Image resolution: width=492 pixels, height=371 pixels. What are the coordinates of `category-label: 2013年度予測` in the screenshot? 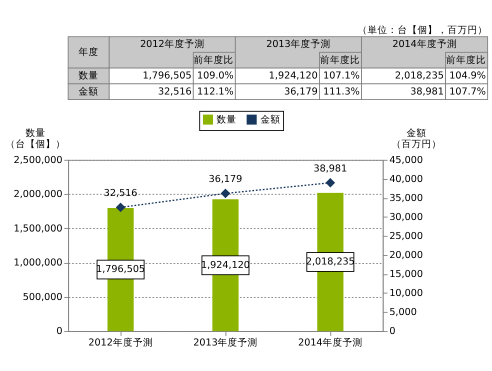 It's located at (298, 44).